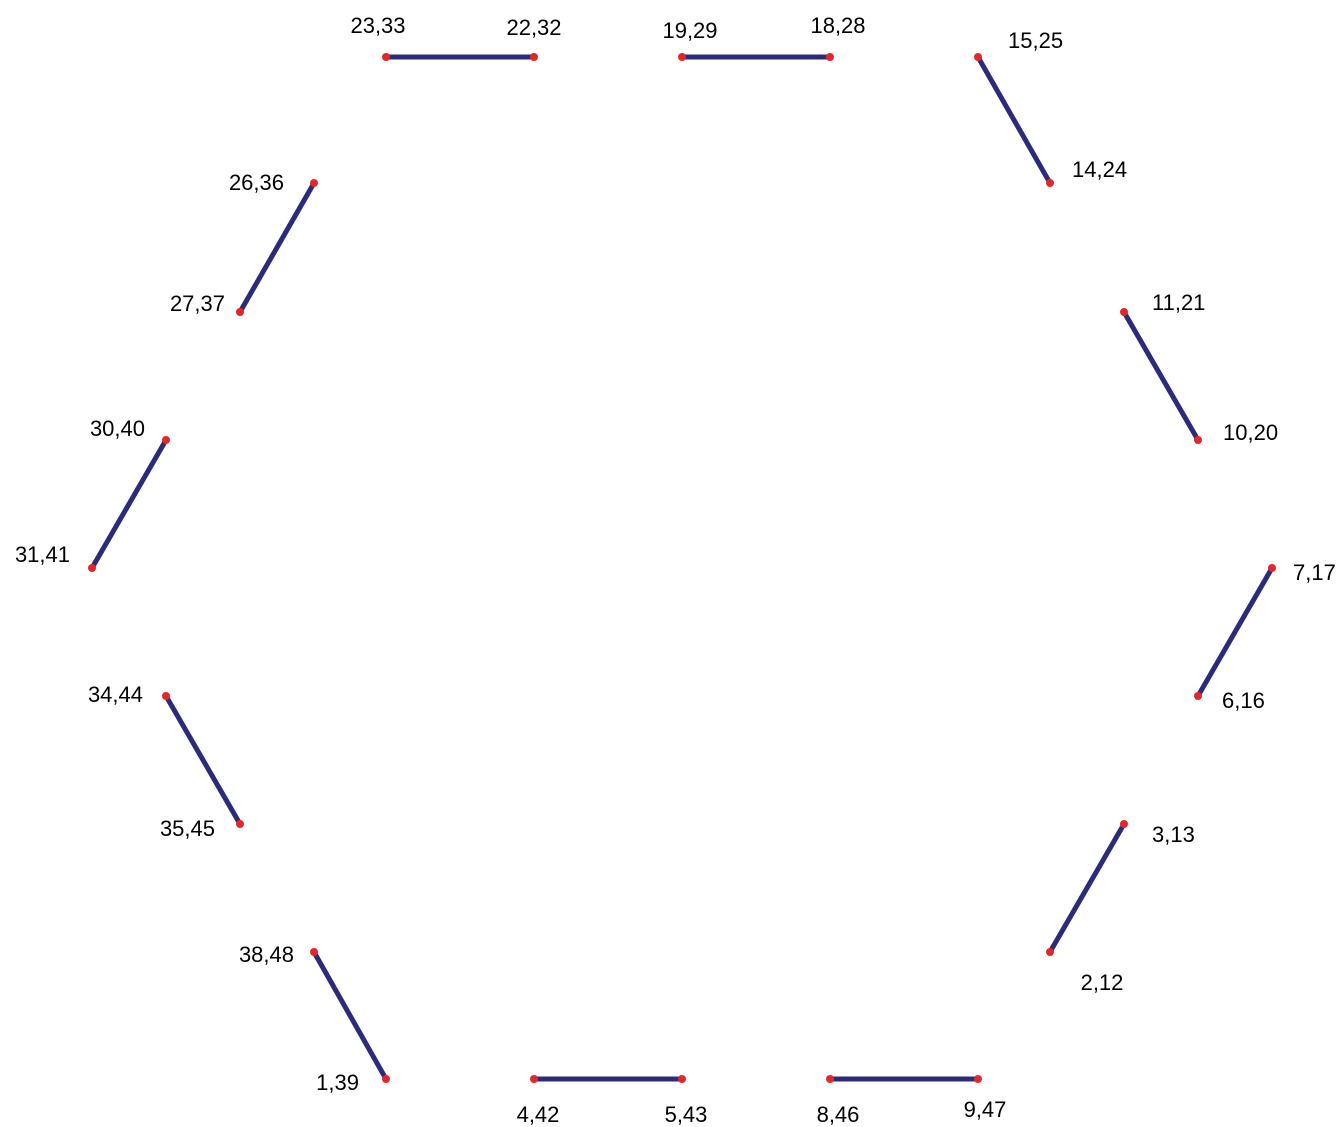  I want to click on node-label-n7_17: 7,17, so click(1314, 572).